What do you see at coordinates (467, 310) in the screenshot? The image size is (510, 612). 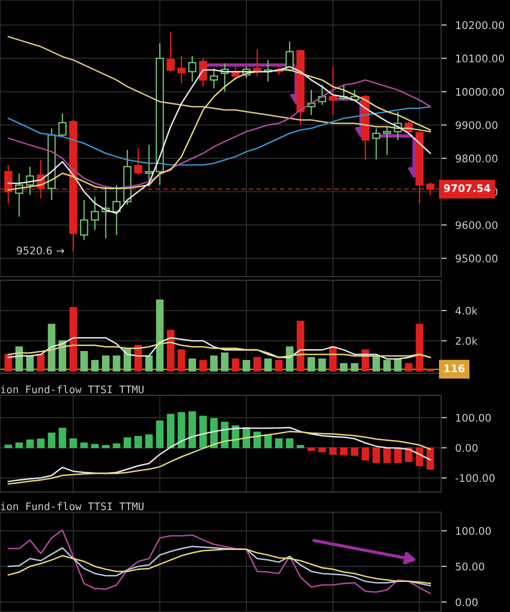 I see `y-tick-label: 4.0k` at bounding box center [467, 310].